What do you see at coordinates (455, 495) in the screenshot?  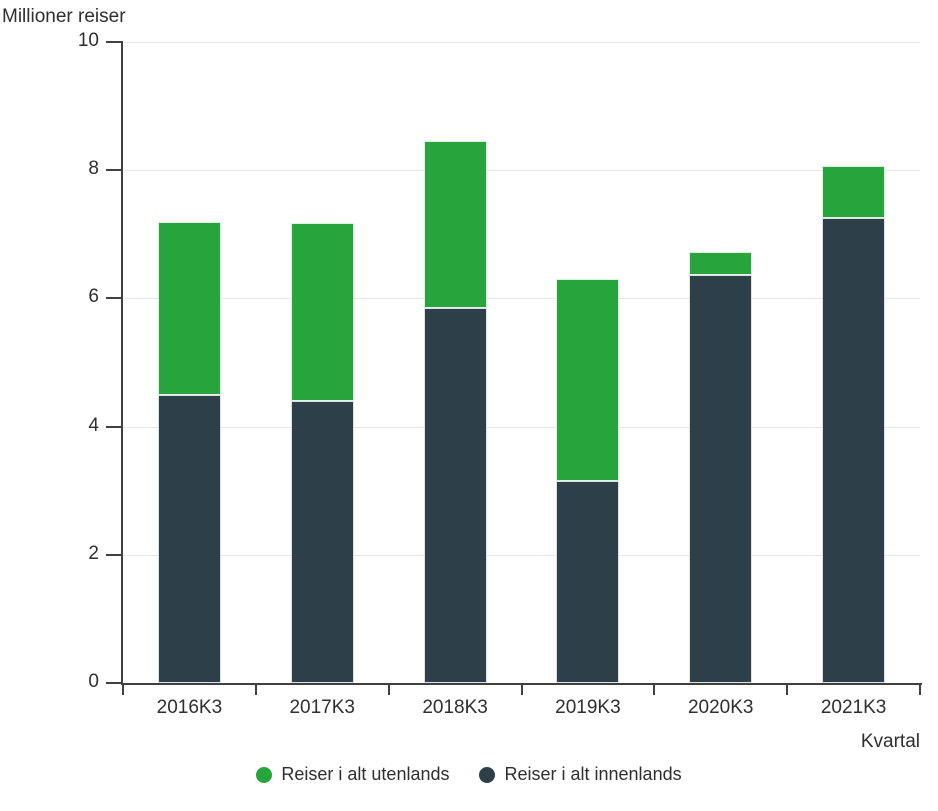 I see `bar-2018K3-innenlands-segment` at bounding box center [455, 495].